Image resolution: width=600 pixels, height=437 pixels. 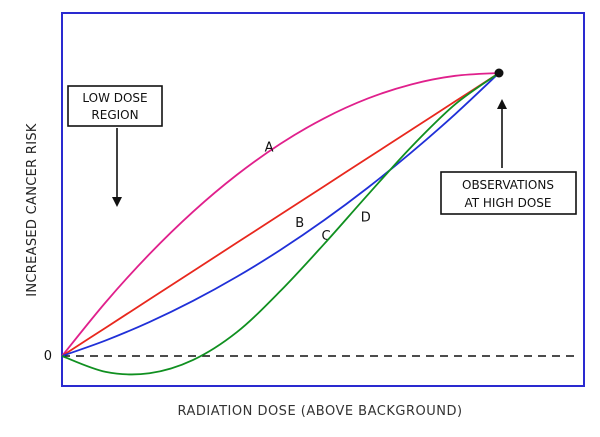 What do you see at coordinates (499, 73) in the screenshot?
I see `high-dose-observation-point` at bounding box center [499, 73].